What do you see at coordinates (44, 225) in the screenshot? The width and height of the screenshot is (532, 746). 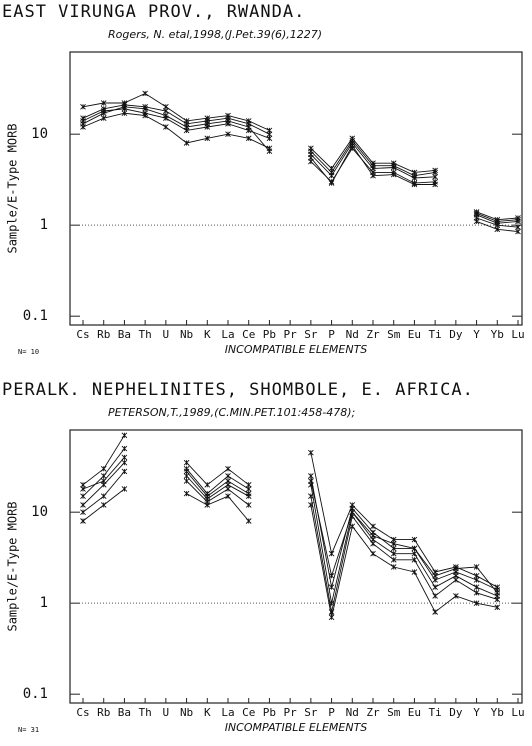 I see `y-tick-label: 1` at bounding box center [44, 225].